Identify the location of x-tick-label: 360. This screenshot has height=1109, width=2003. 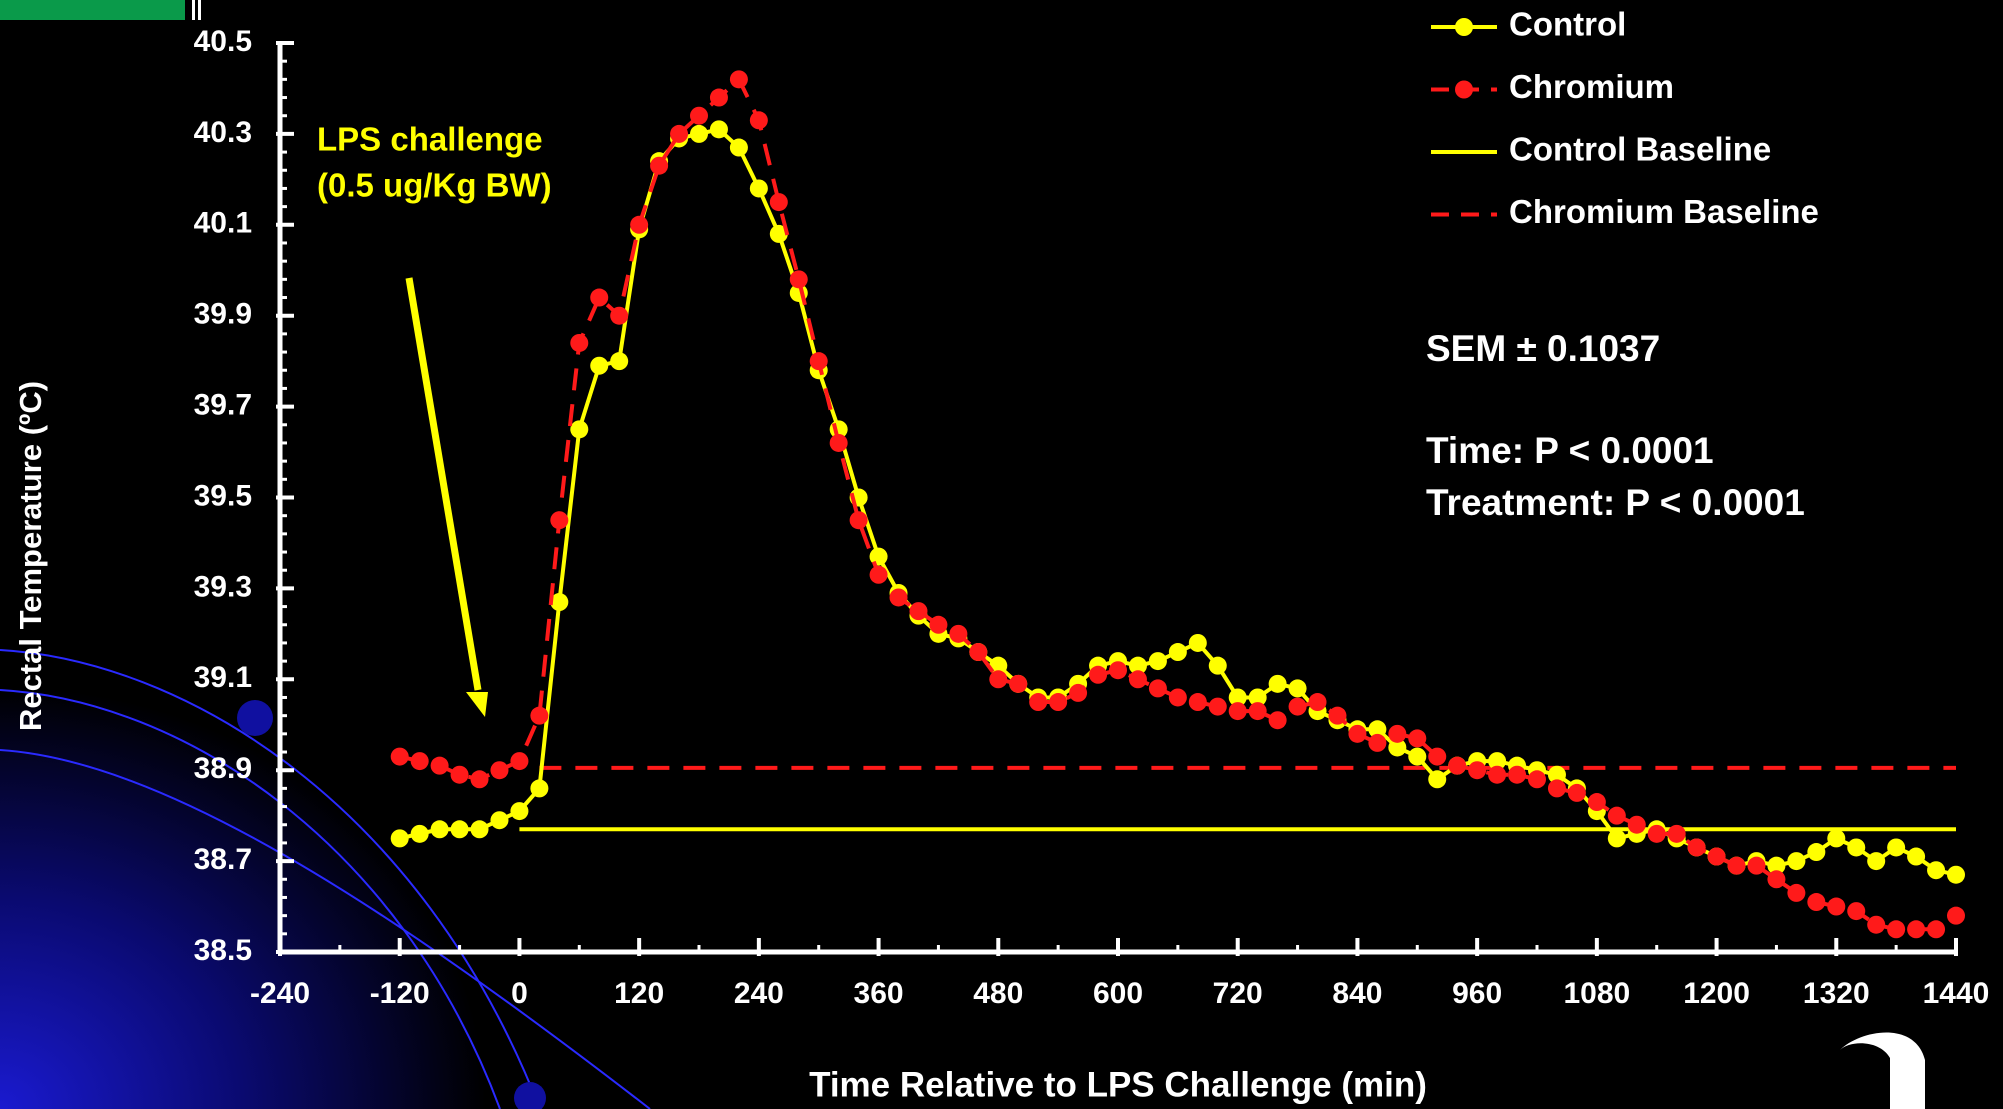
(879, 993).